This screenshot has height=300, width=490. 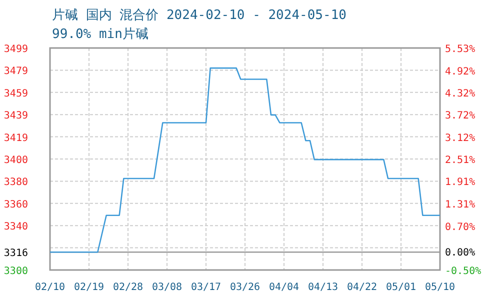 I want to click on y2-tick-label: 1.91%, so click(x=460, y=182).